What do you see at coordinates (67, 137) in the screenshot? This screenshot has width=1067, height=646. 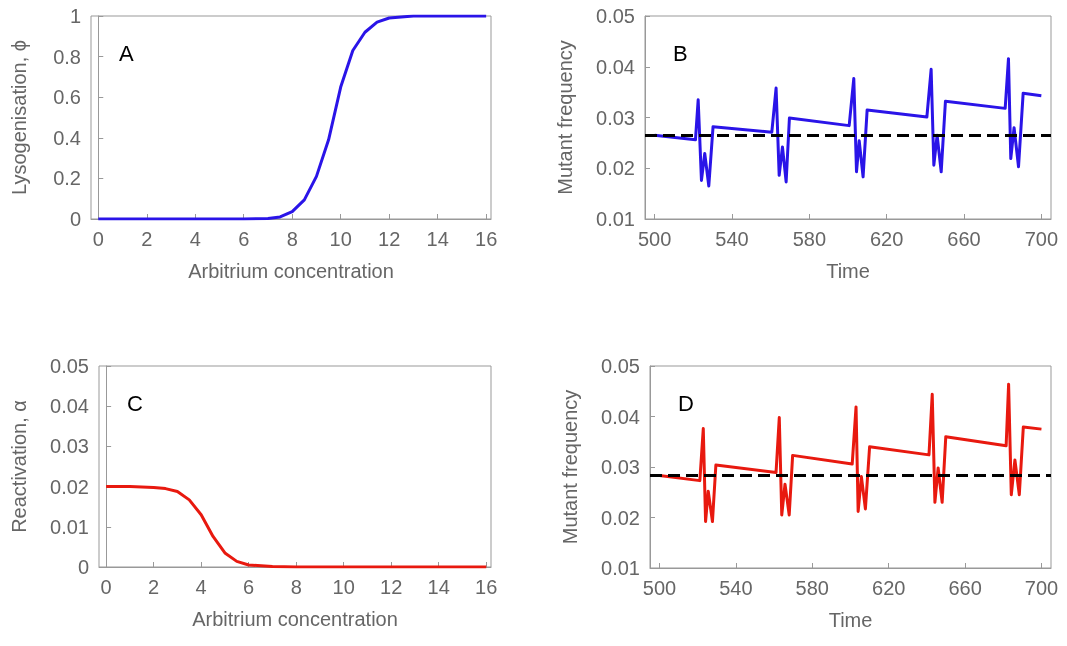 I see `y-tick-label: 0.4` at bounding box center [67, 137].